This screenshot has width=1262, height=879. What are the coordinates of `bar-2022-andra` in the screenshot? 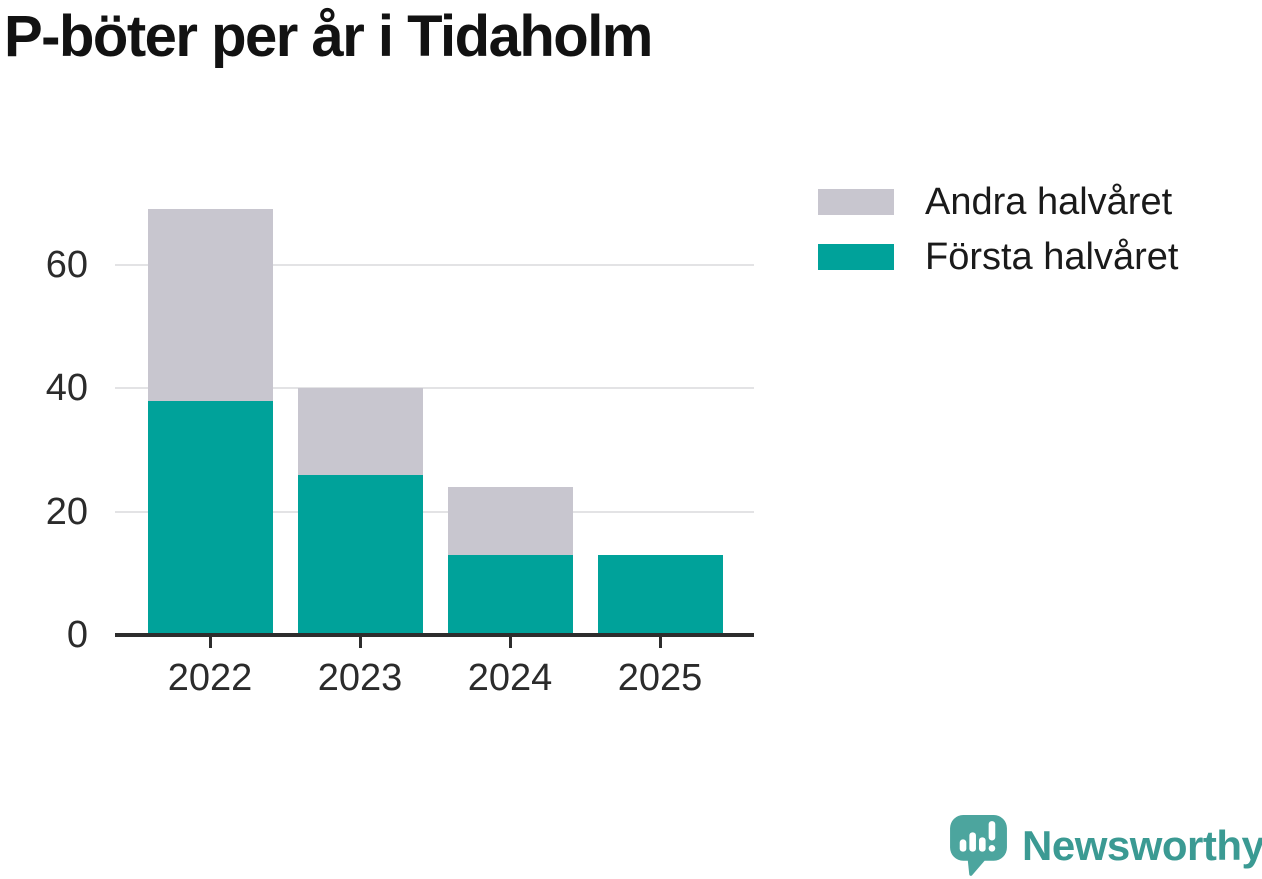 It's located at (210, 305).